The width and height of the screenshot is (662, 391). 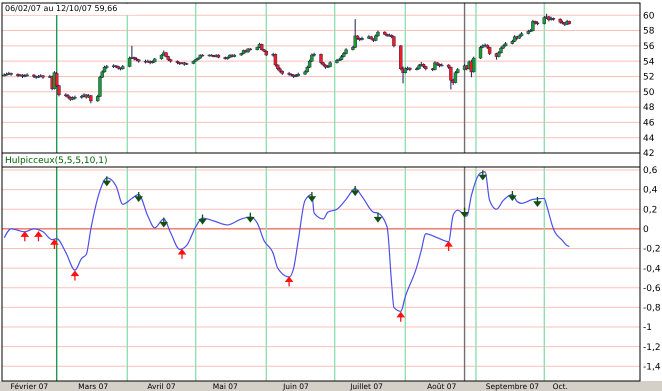 I want to click on y-tick-label: -1, so click(x=647, y=328).